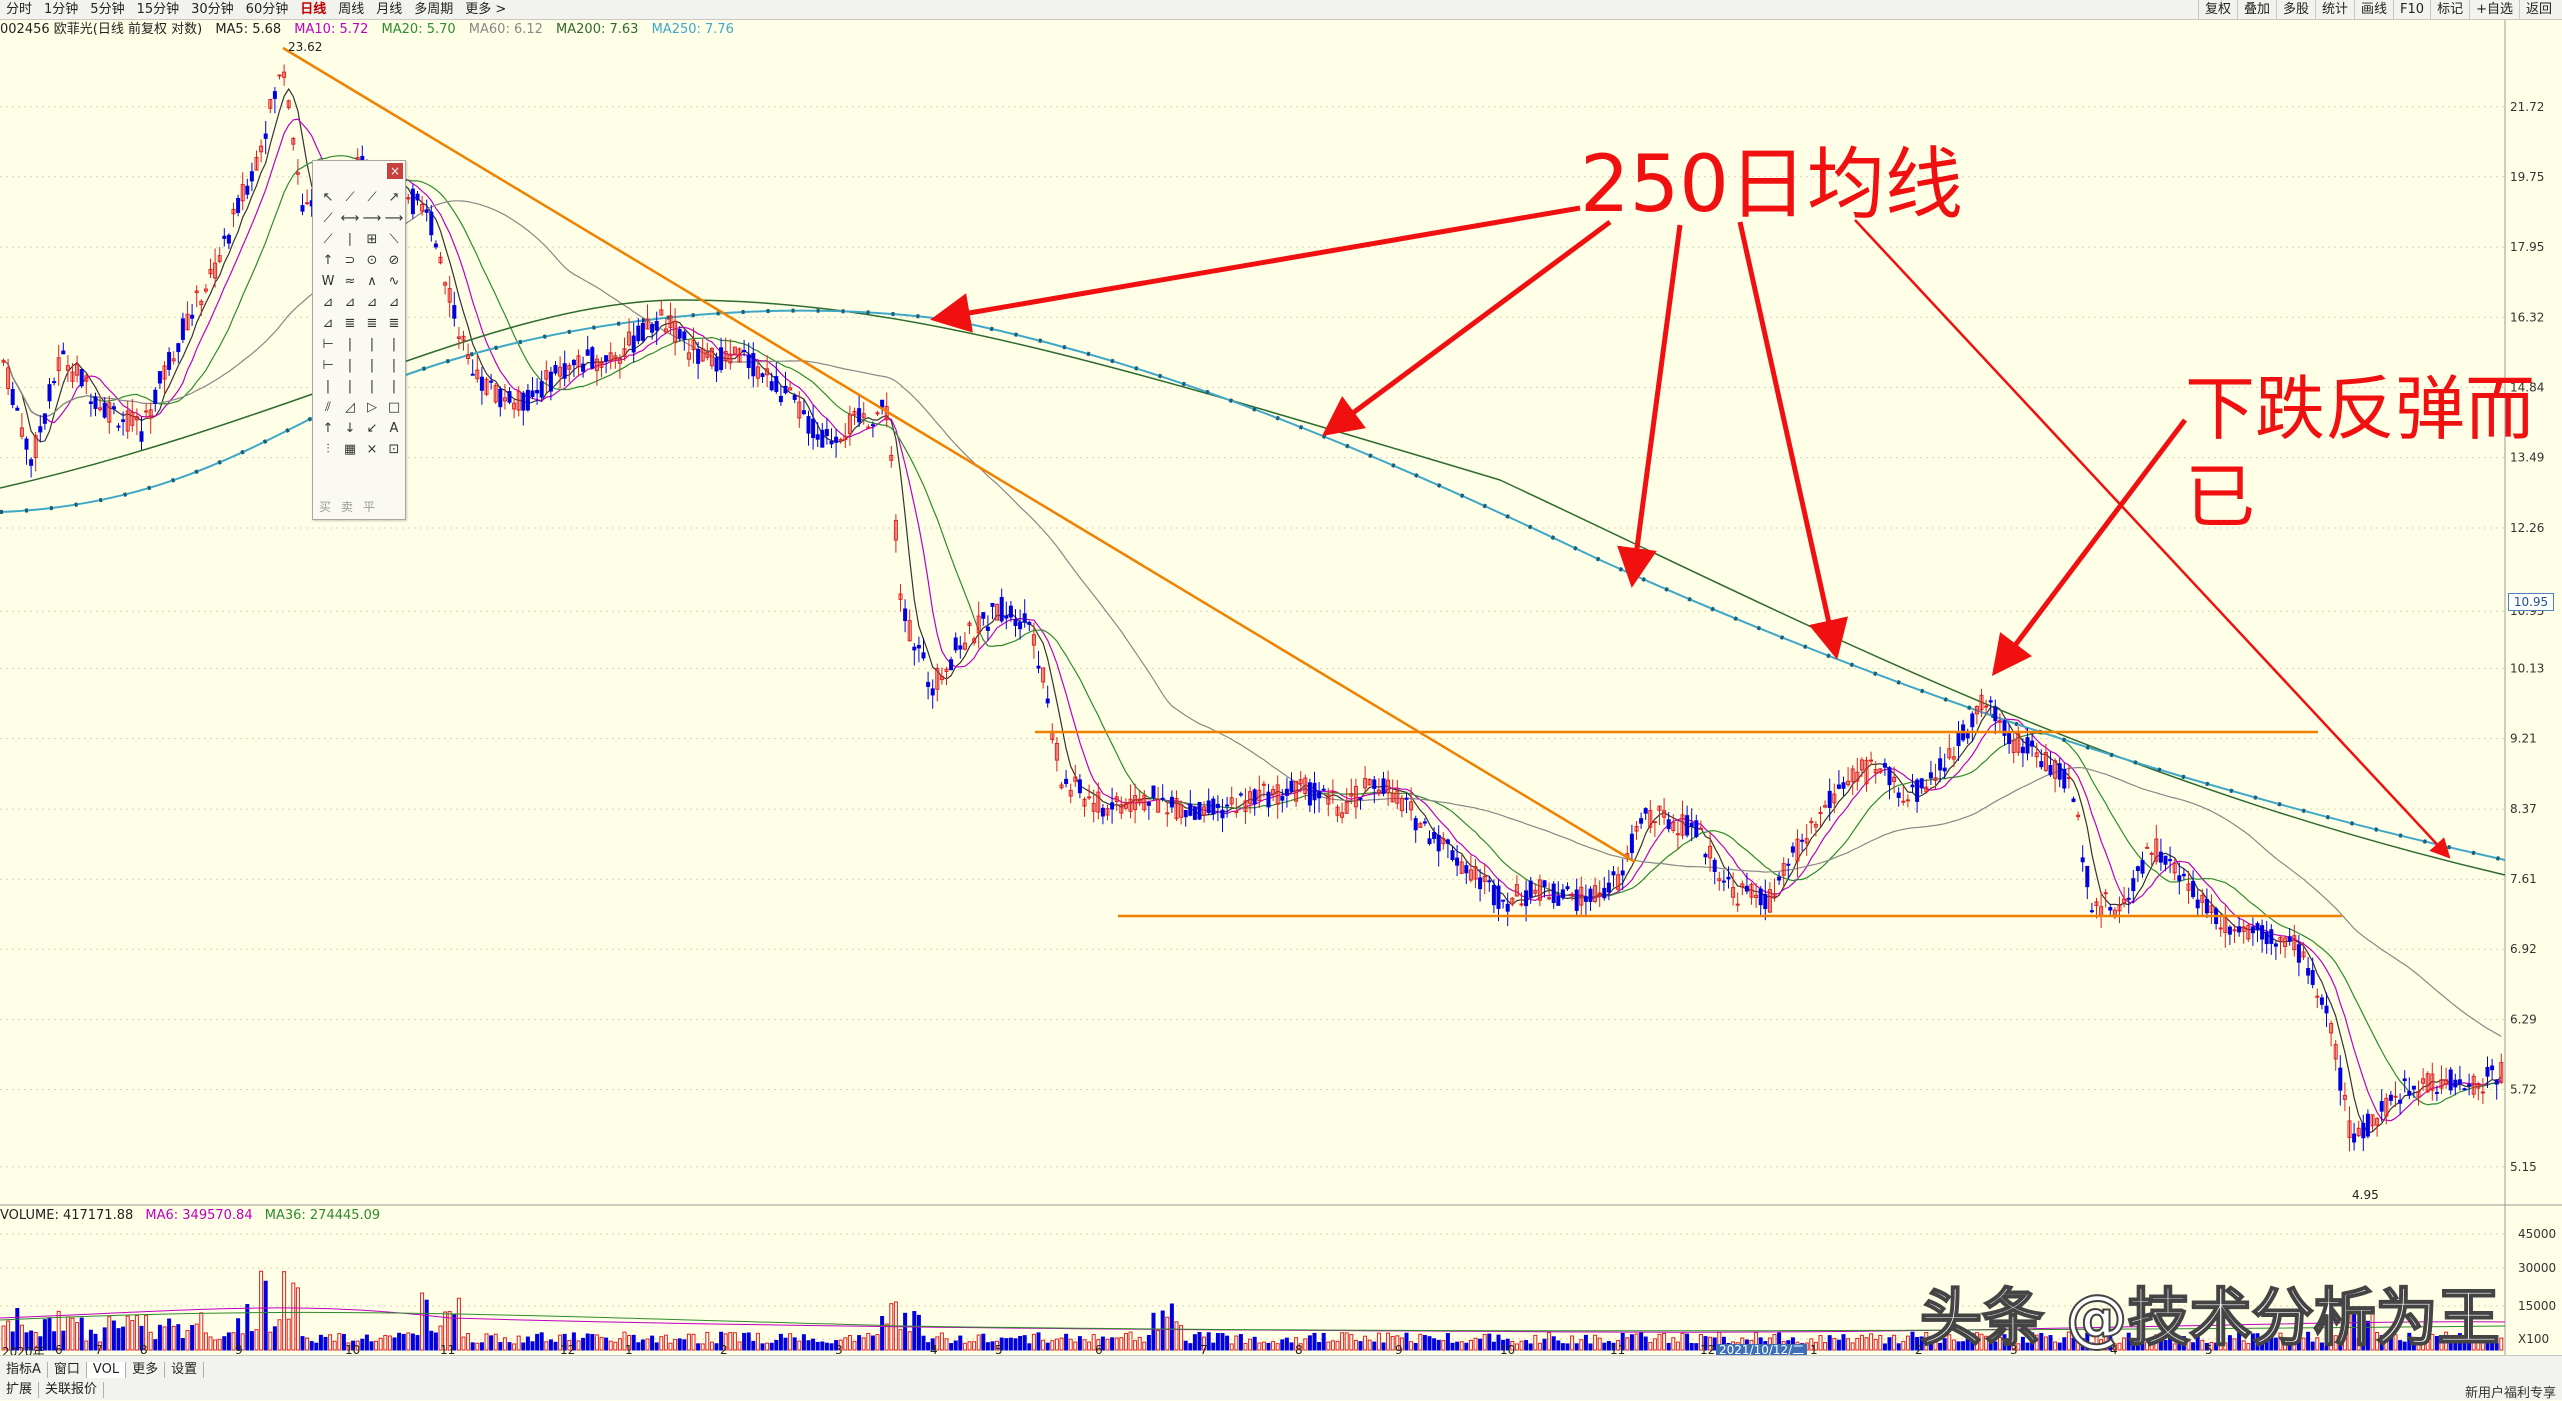  Describe the element at coordinates (24, 1370) in the screenshot. I see `bottom-tab: 指标A` at that location.